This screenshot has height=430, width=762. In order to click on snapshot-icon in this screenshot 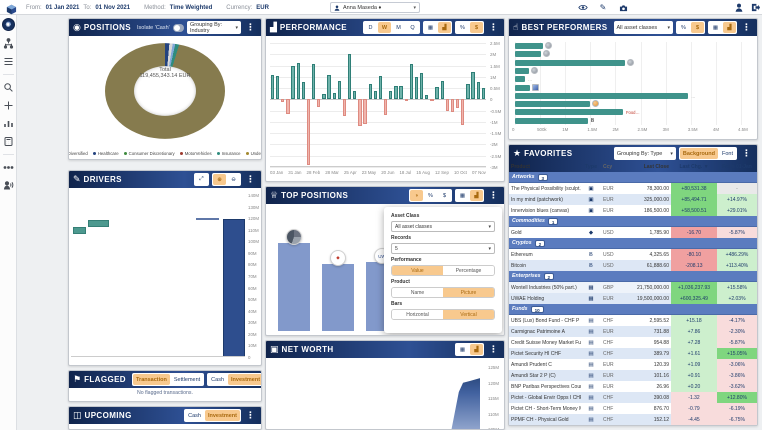, I will do `click(623, 7)`.